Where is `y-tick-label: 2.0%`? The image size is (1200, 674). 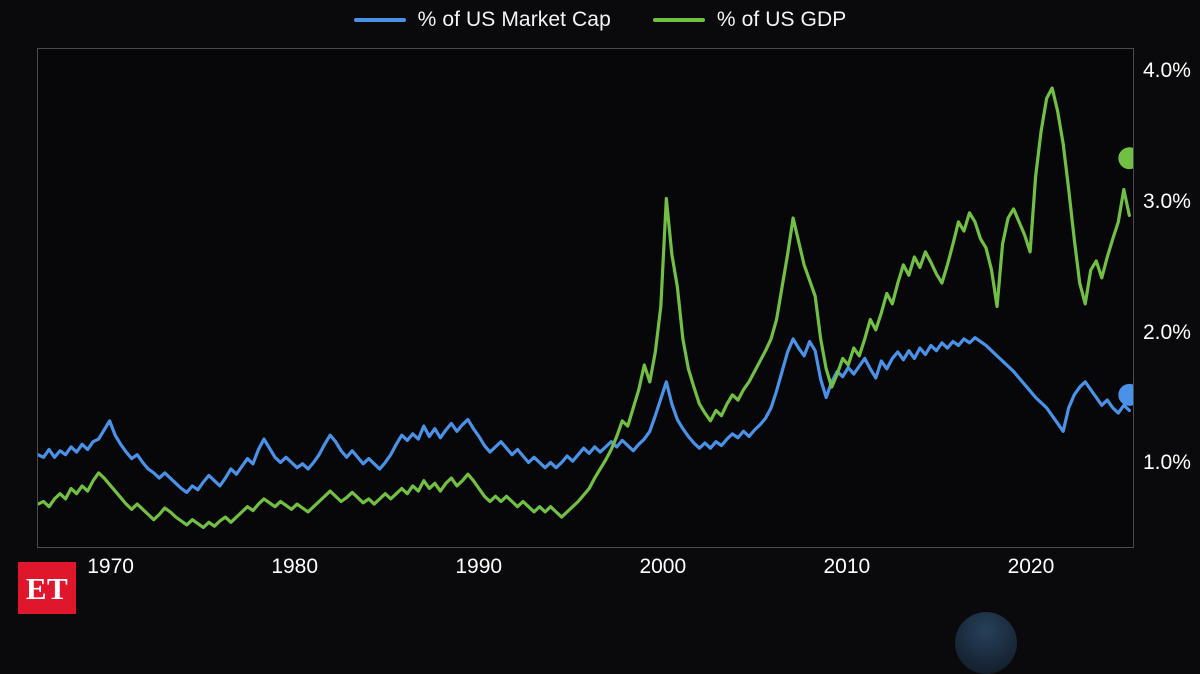
y-tick-label: 2.0% is located at coordinates (1167, 332).